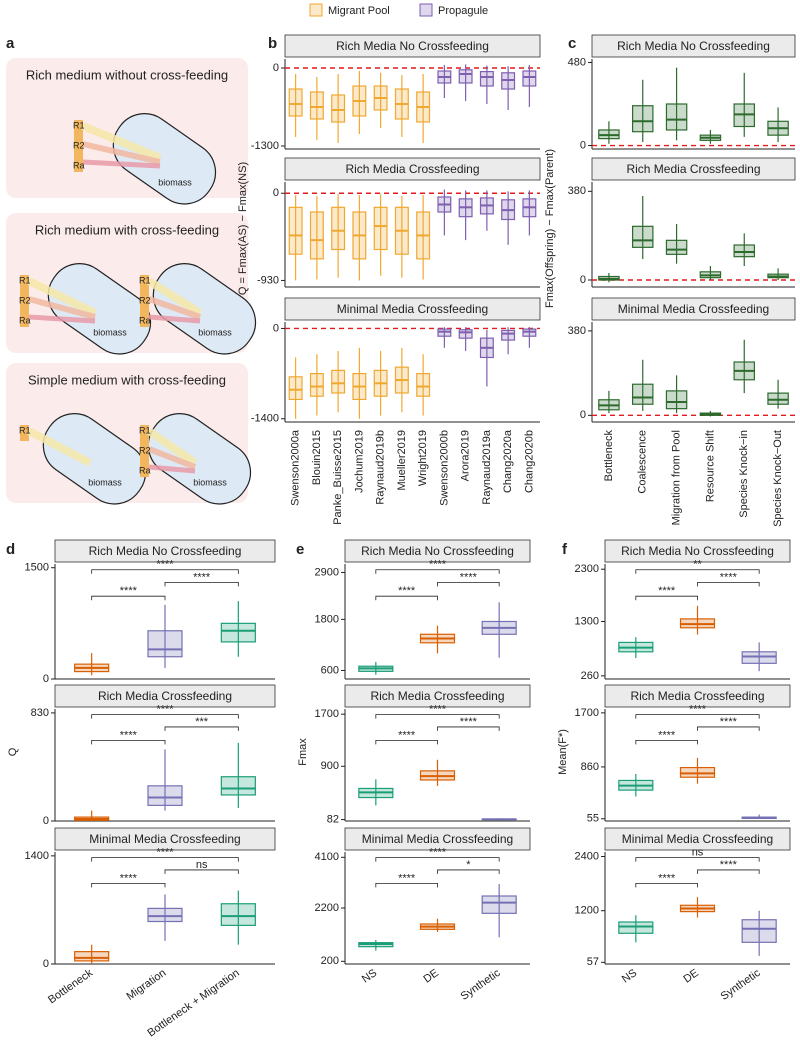 The height and width of the screenshot is (1047, 800). Describe the element at coordinates (593, 819) in the screenshot. I see `y-tick-label: 55` at that location.